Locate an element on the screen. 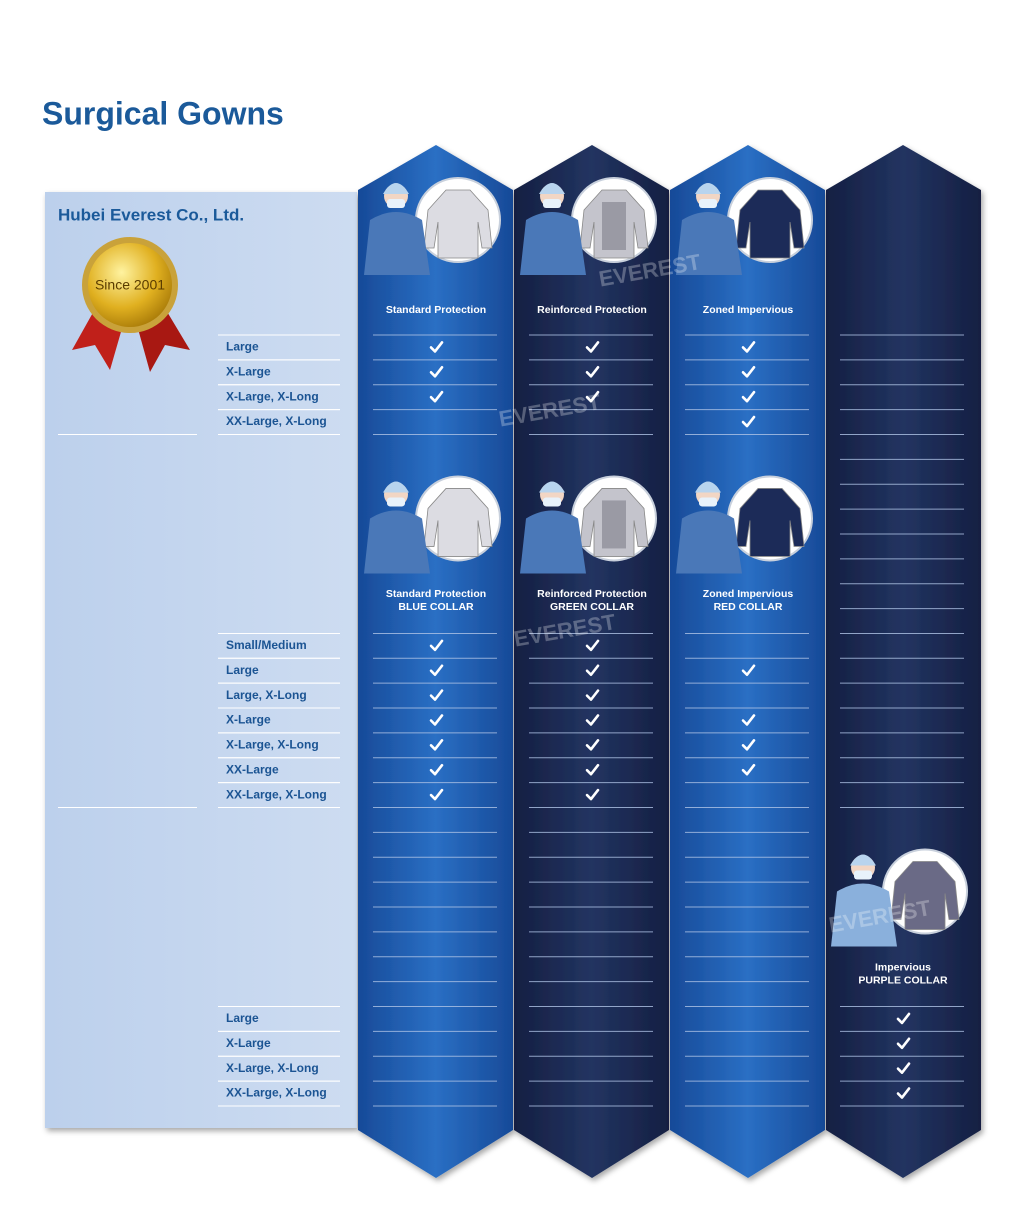 Image resolution: width=1026 pixels, height=1231 pixels. product-name: Impervious is located at coordinates (903, 967).